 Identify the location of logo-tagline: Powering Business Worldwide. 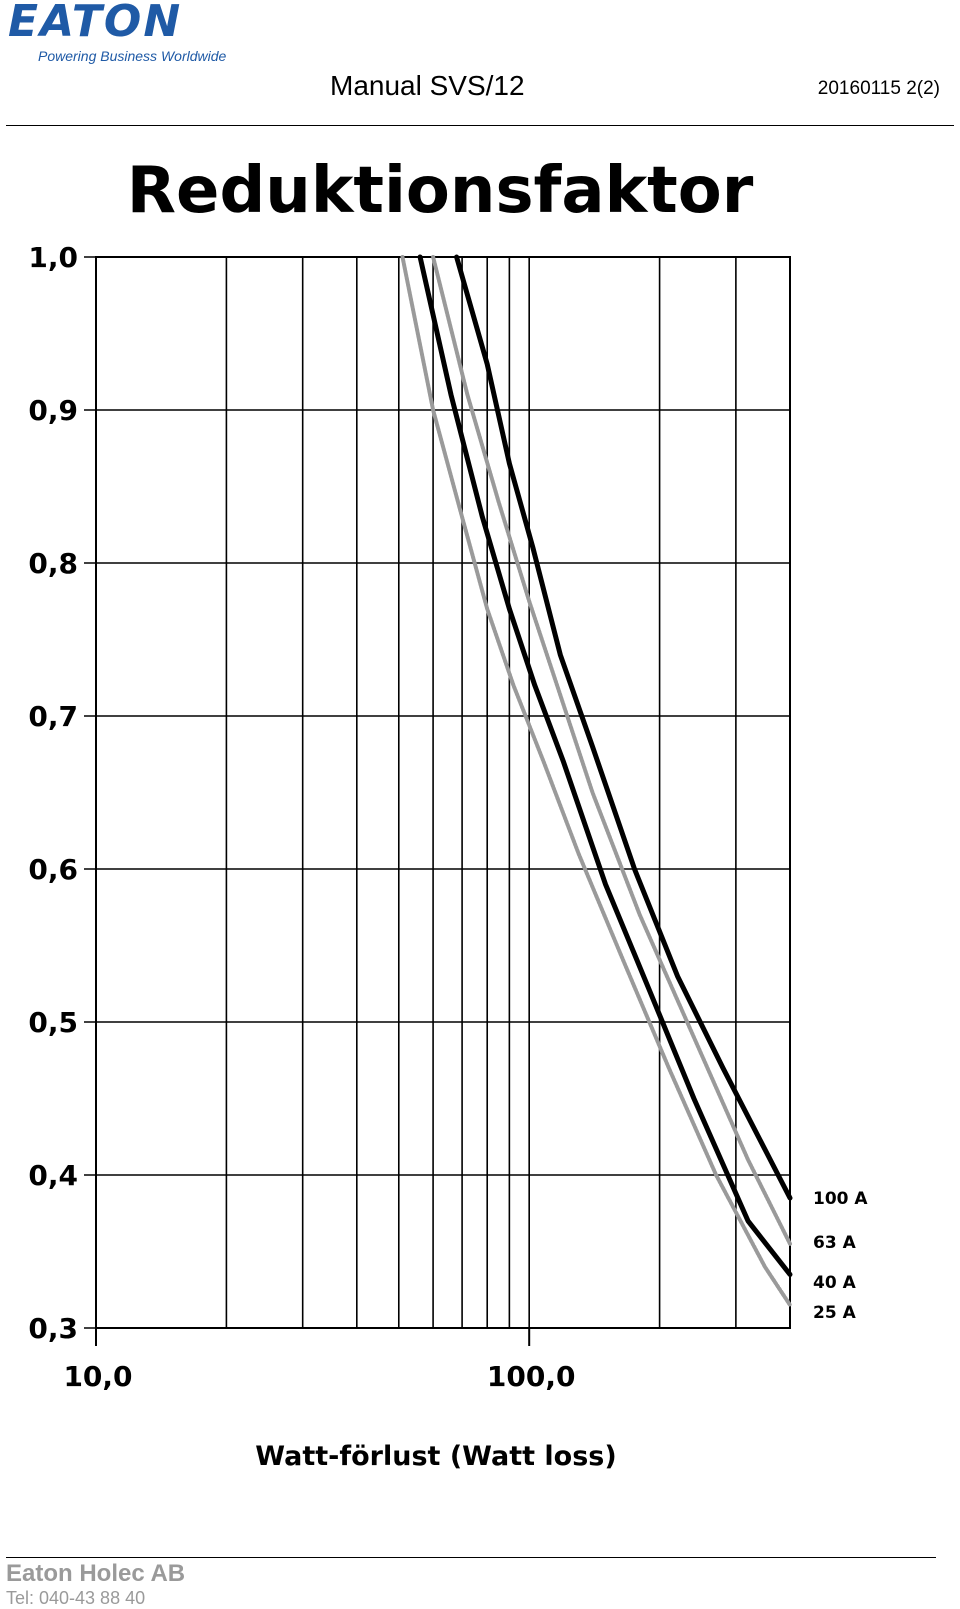
(132, 56).